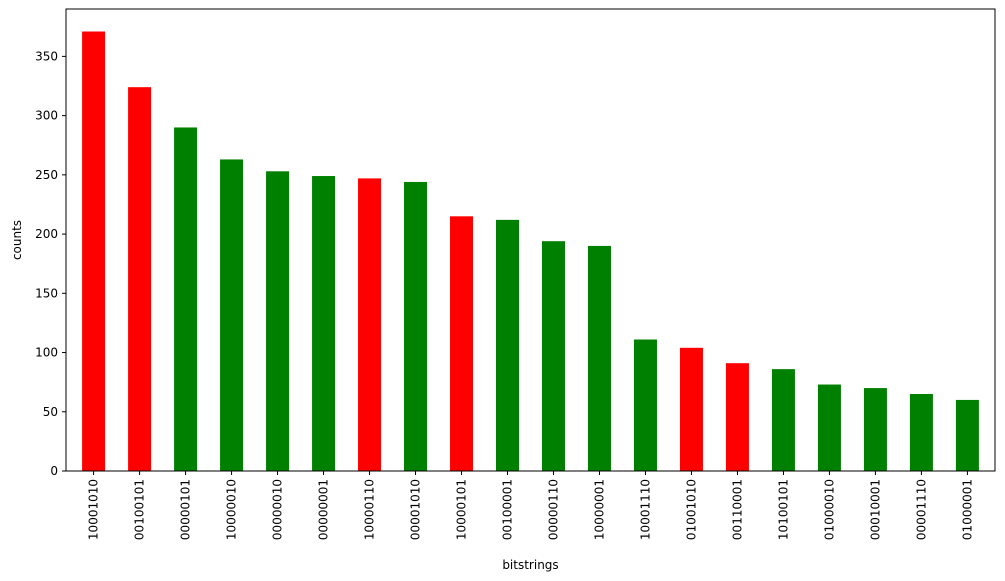 This screenshot has width=1005, height=581. Describe the element at coordinates (46, 293) in the screenshot. I see `y-tick-label: 150` at that location.